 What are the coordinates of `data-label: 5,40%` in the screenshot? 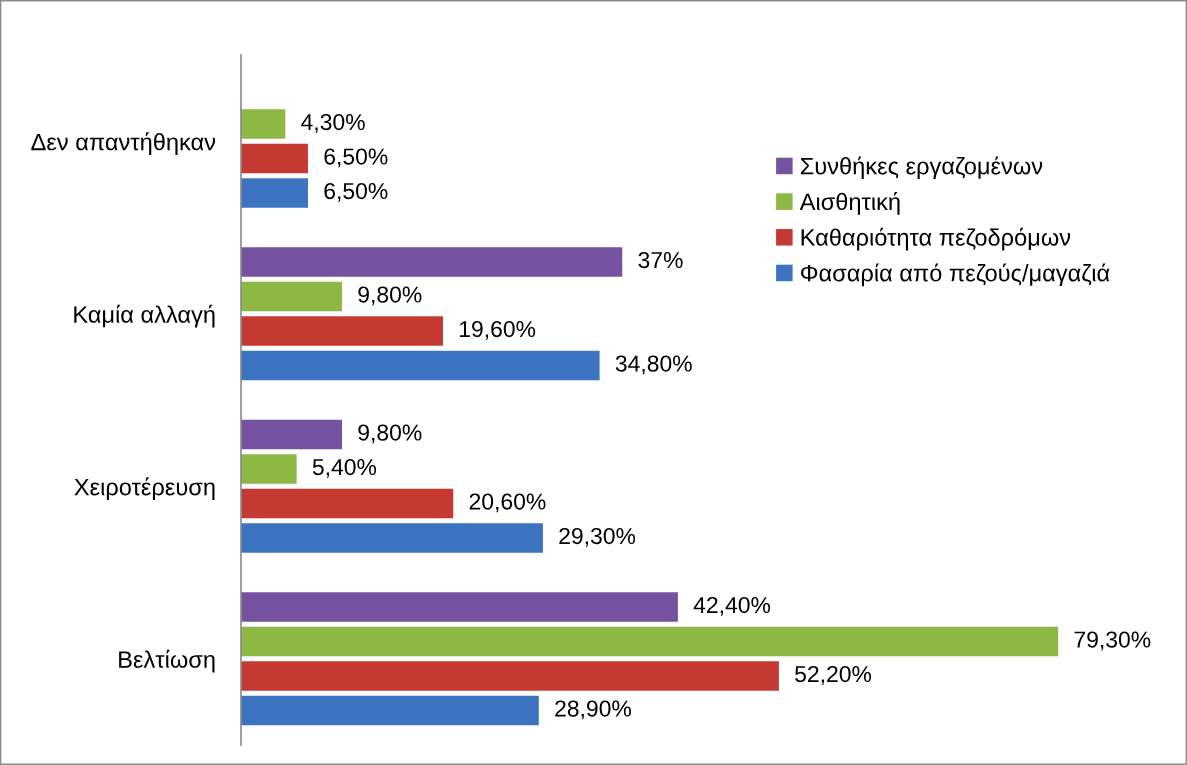 It's located at (344, 468).